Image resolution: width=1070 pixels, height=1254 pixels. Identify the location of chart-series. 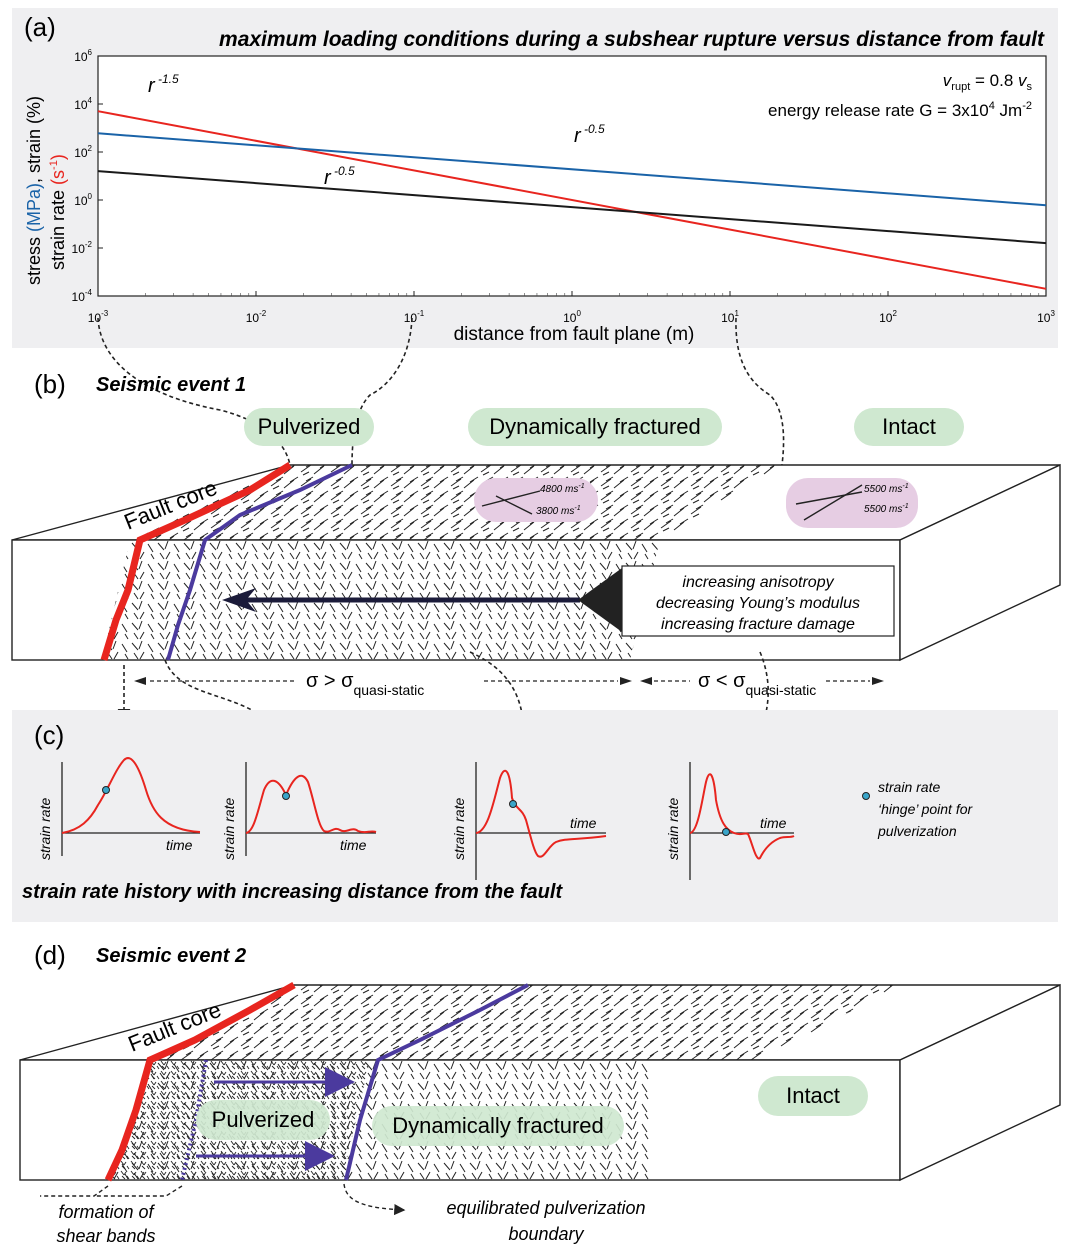
(572, 200).